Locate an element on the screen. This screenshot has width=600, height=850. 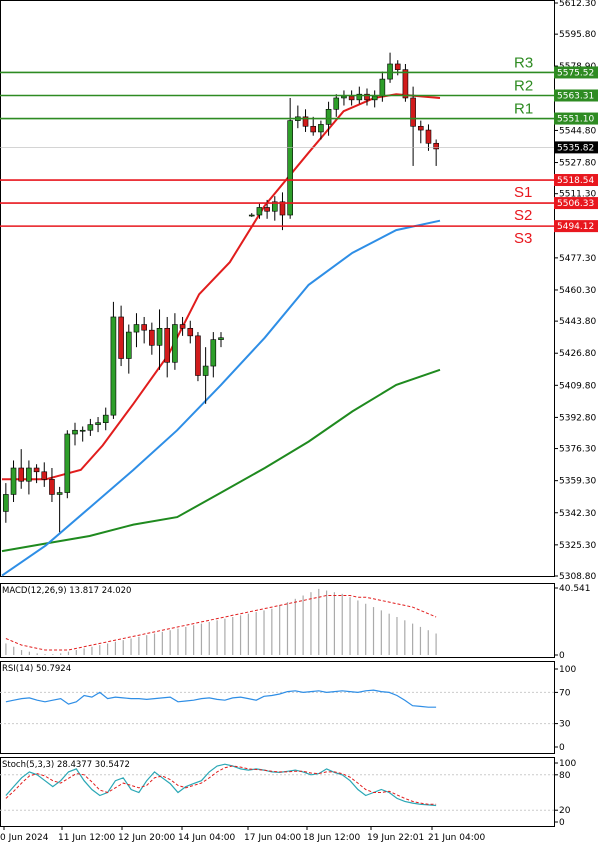
level-name-r3: R3 is located at coordinates (523, 62).